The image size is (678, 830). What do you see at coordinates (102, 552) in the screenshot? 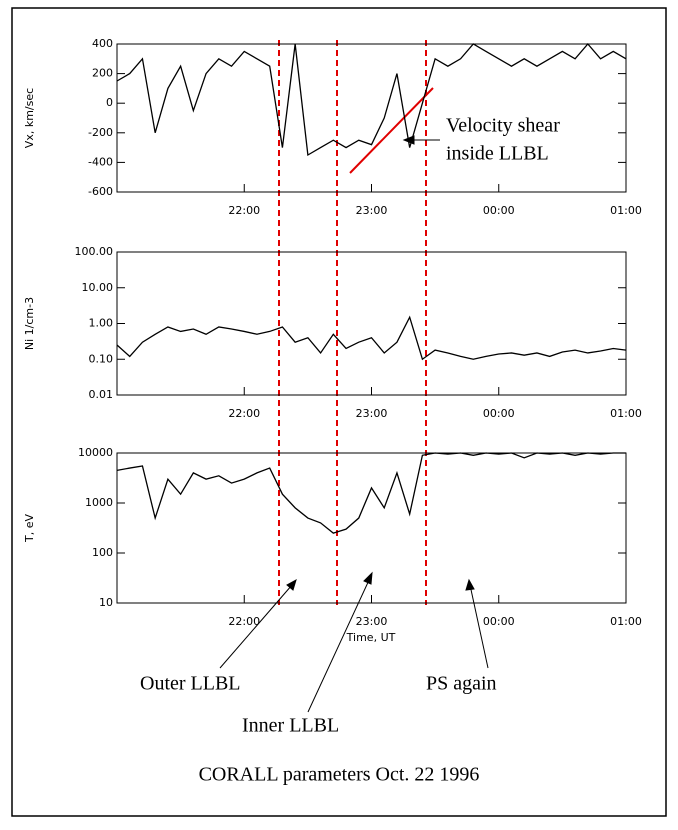
I see `y-tick-label: 100` at bounding box center [102, 552].